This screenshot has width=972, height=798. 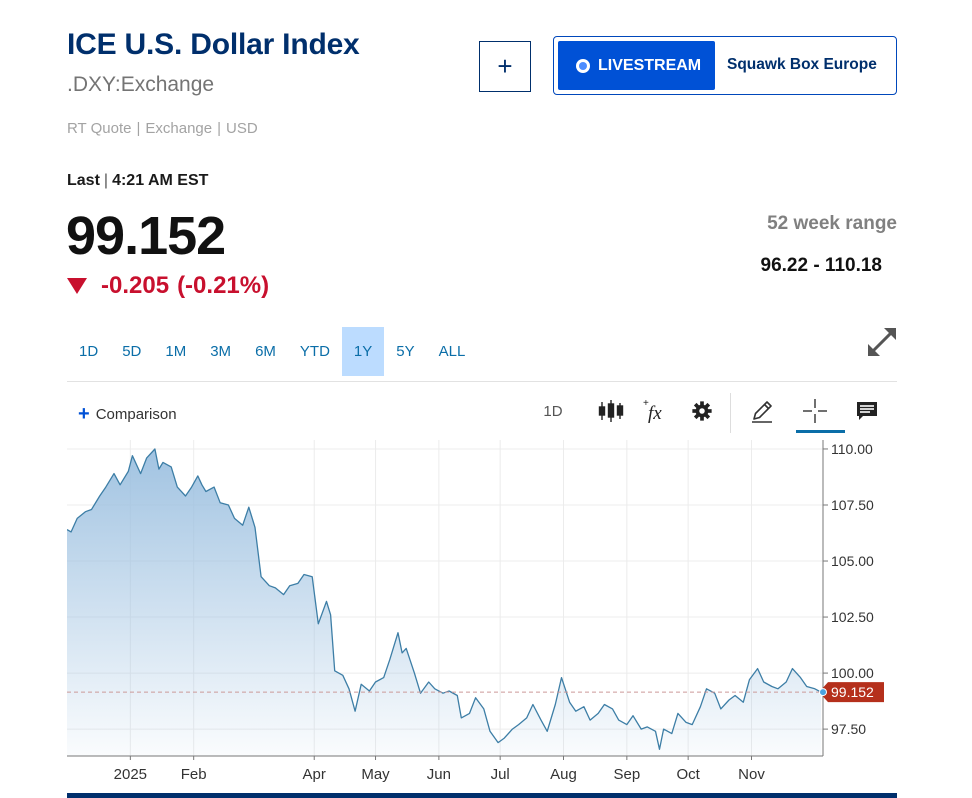 What do you see at coordinates (815, 411) in the screenshot?
I see `crosshair-icon` at bounding box center [815, 411].